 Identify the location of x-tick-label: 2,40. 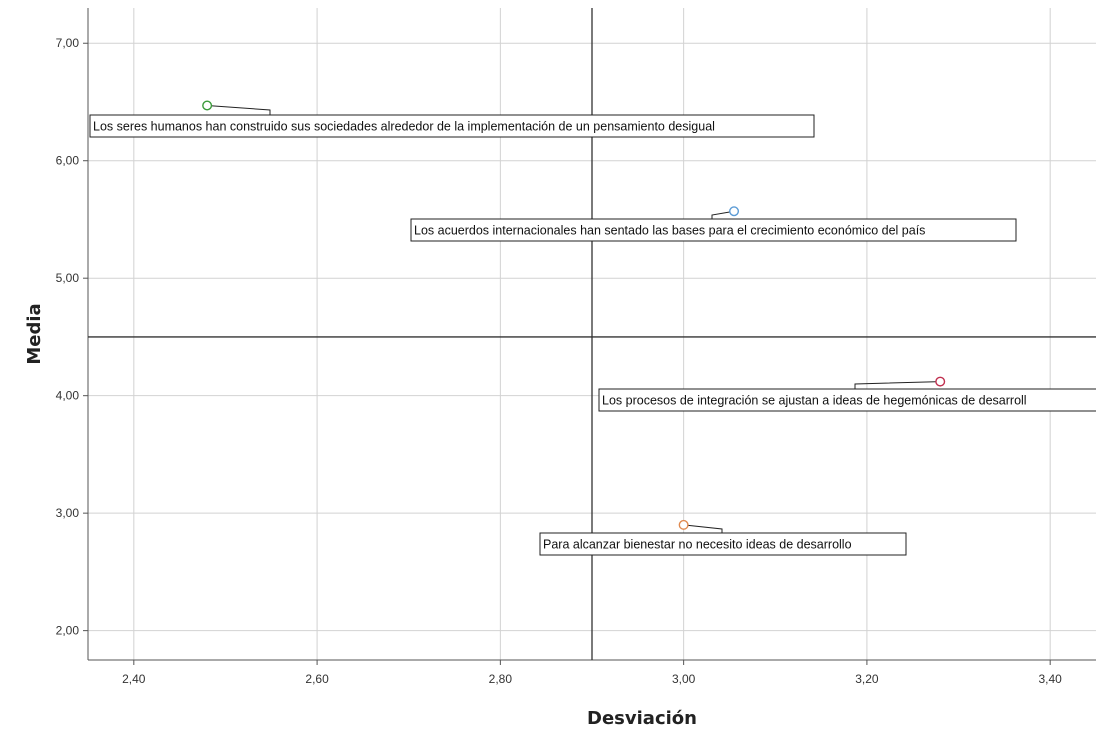
(134, 679).